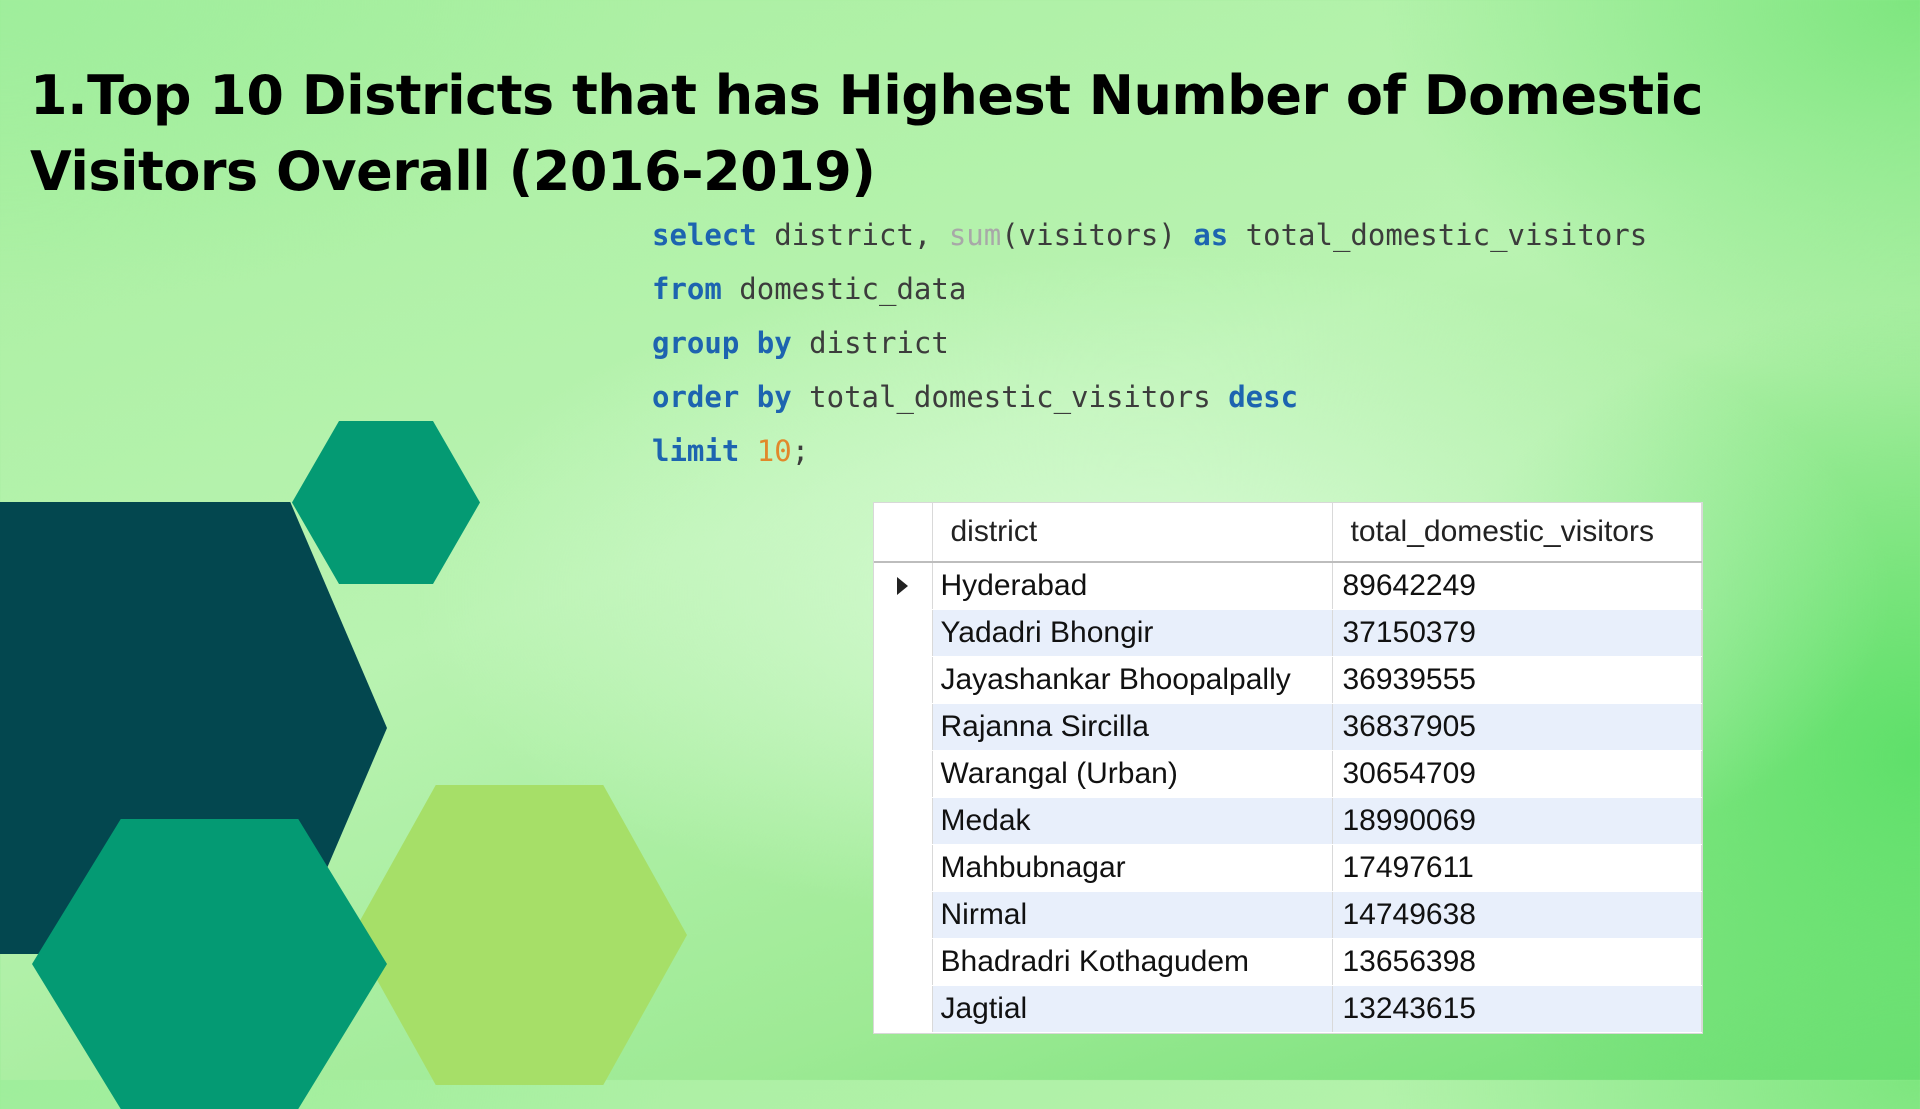 This screenshot has width=1920, height=1109. Describe the element at coordinates (1132, 586) in the screenshot. I see `cell-district: Hyderabad` at that location.